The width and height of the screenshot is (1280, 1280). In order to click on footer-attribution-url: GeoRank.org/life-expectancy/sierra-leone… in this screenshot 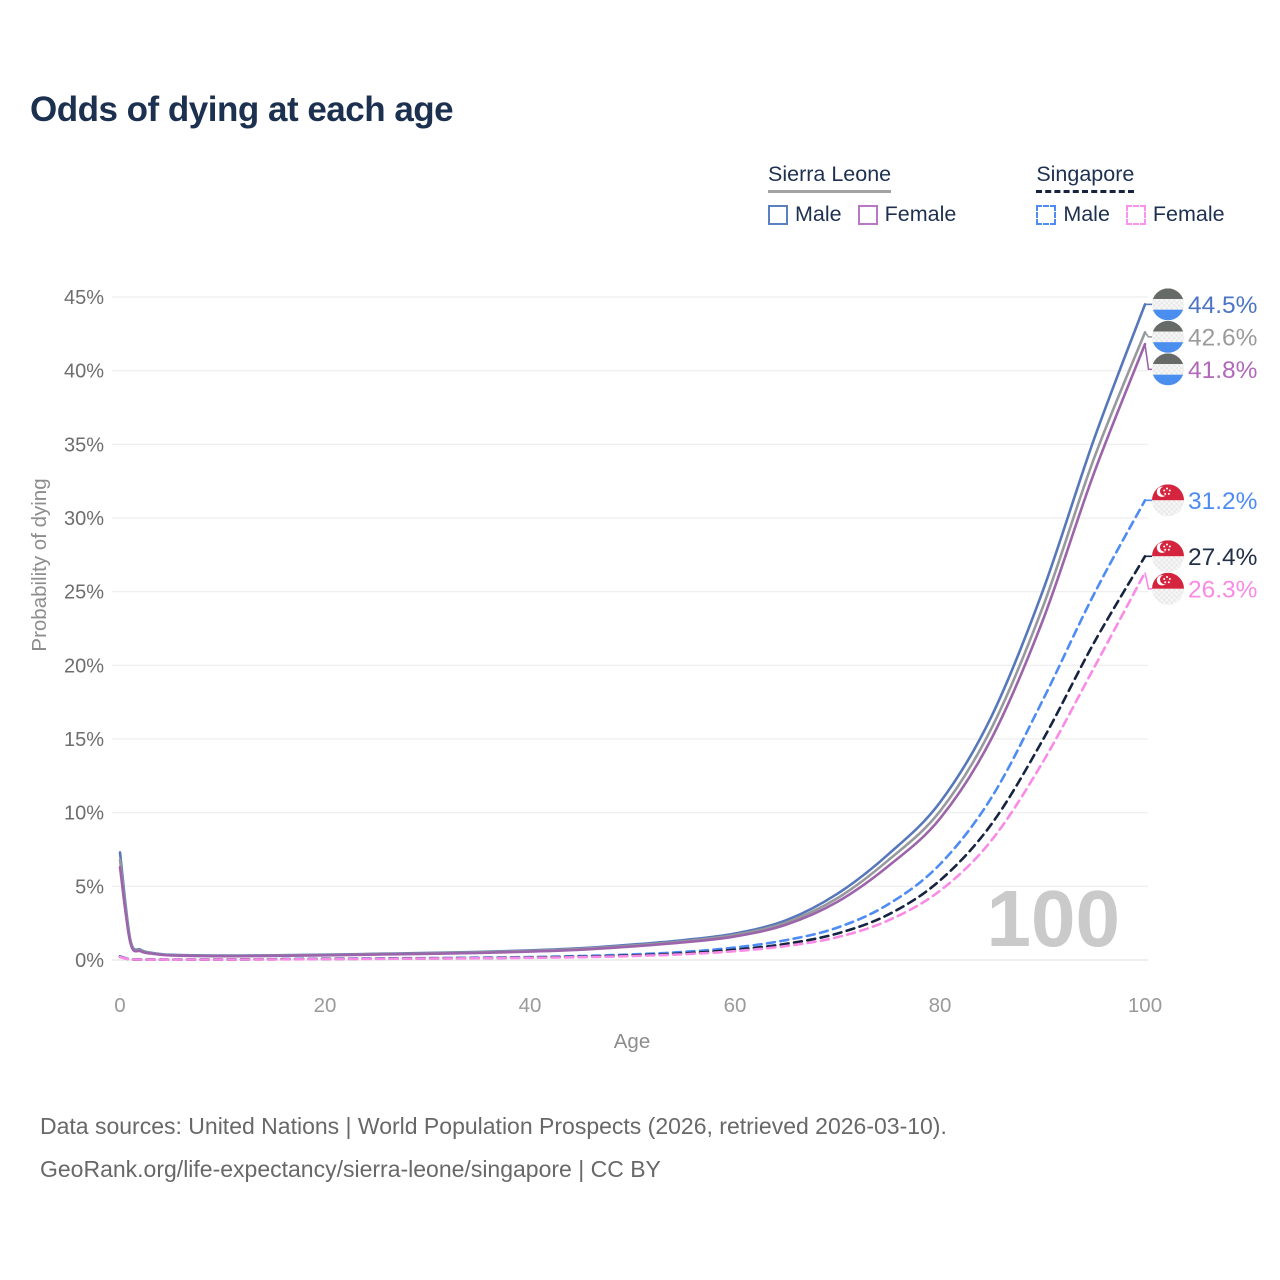, I will do `click(350, 1169)`.